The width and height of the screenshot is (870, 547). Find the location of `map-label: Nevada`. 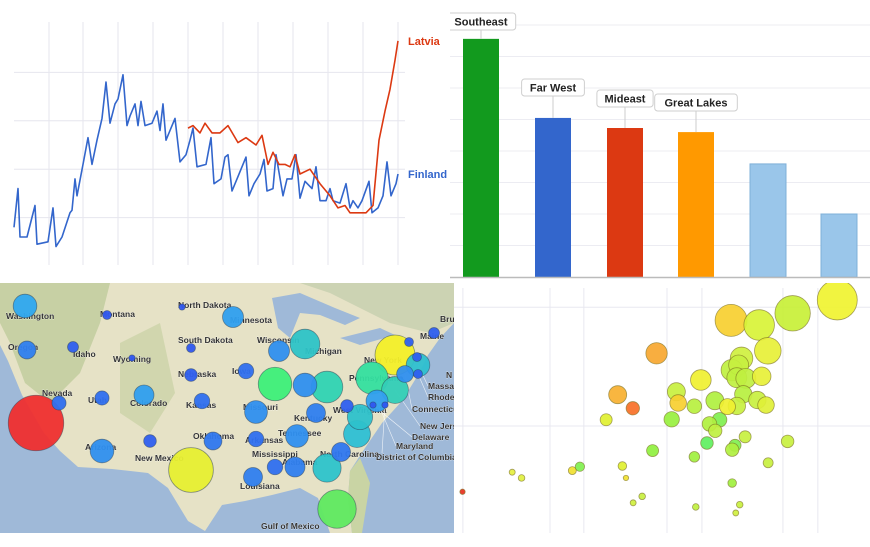

map-label: Nevada is located at coordinates (57, 393).